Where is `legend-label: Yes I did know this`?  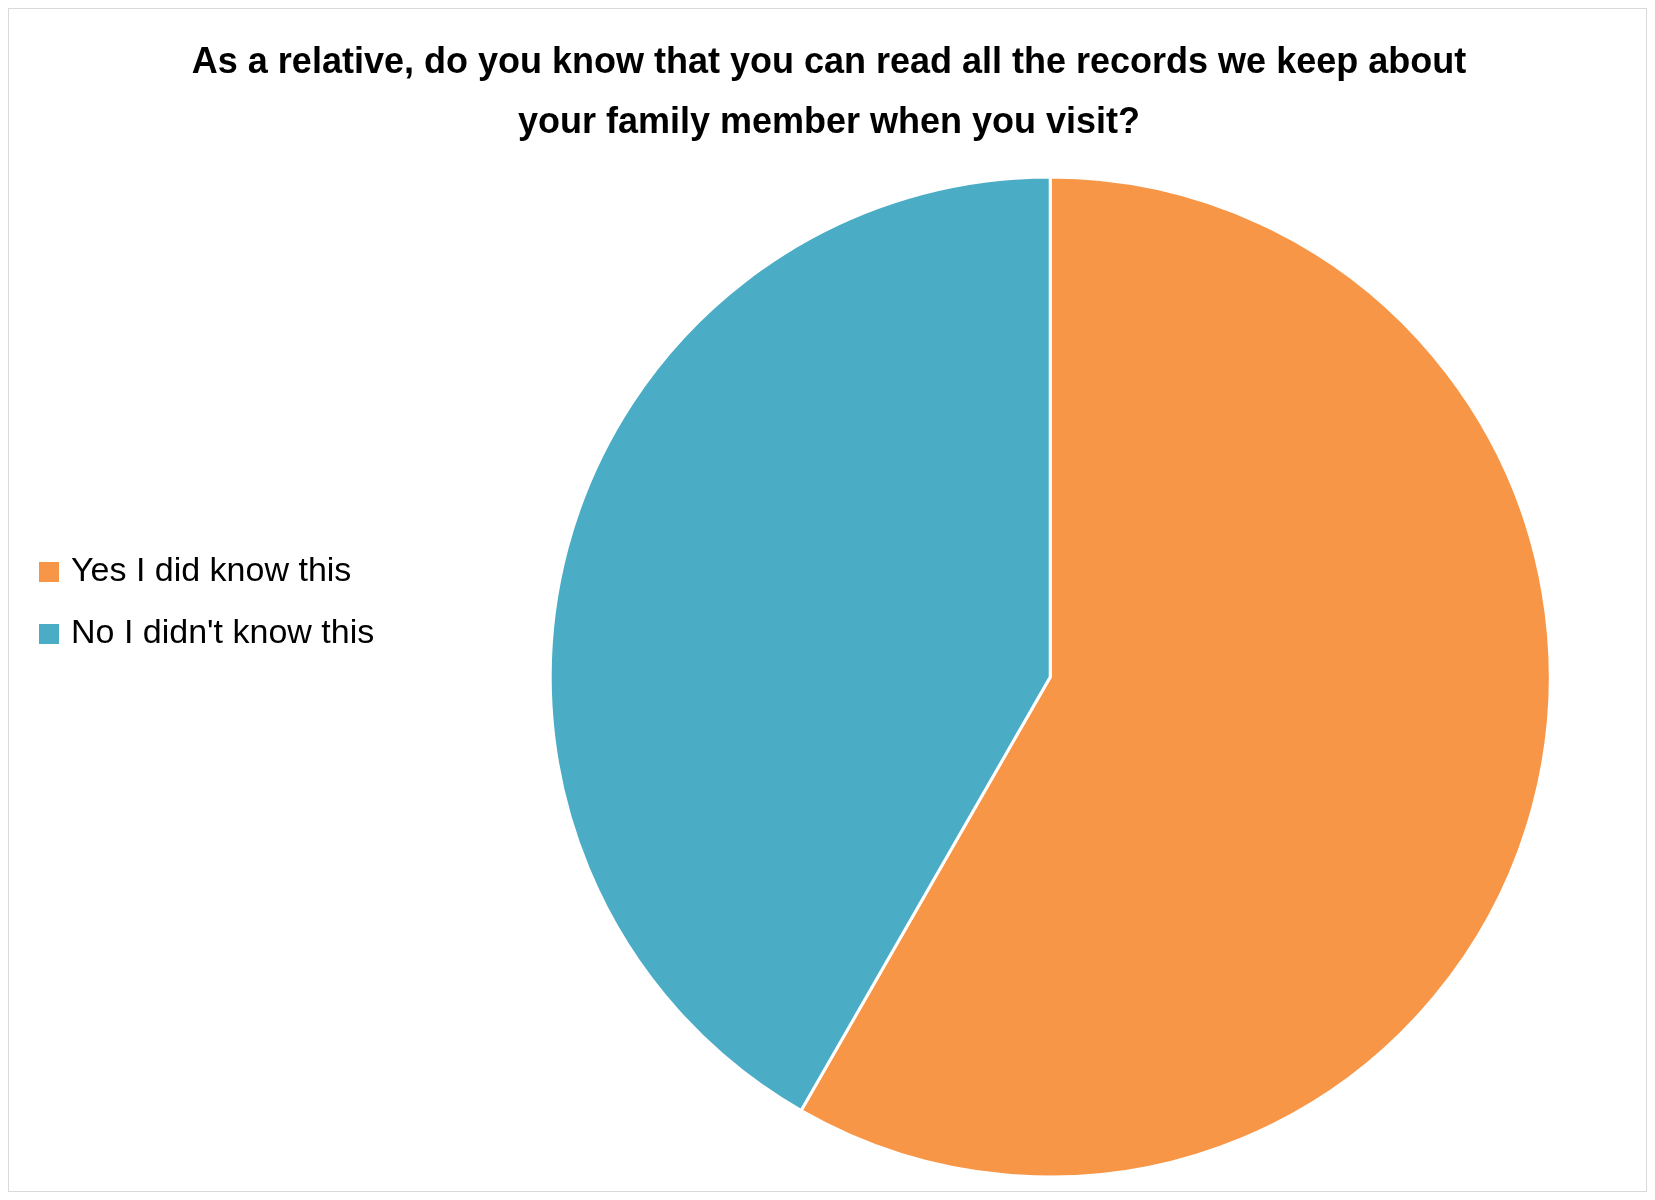
legend-label: Yes I did know this is located at coordinates (211, 569).